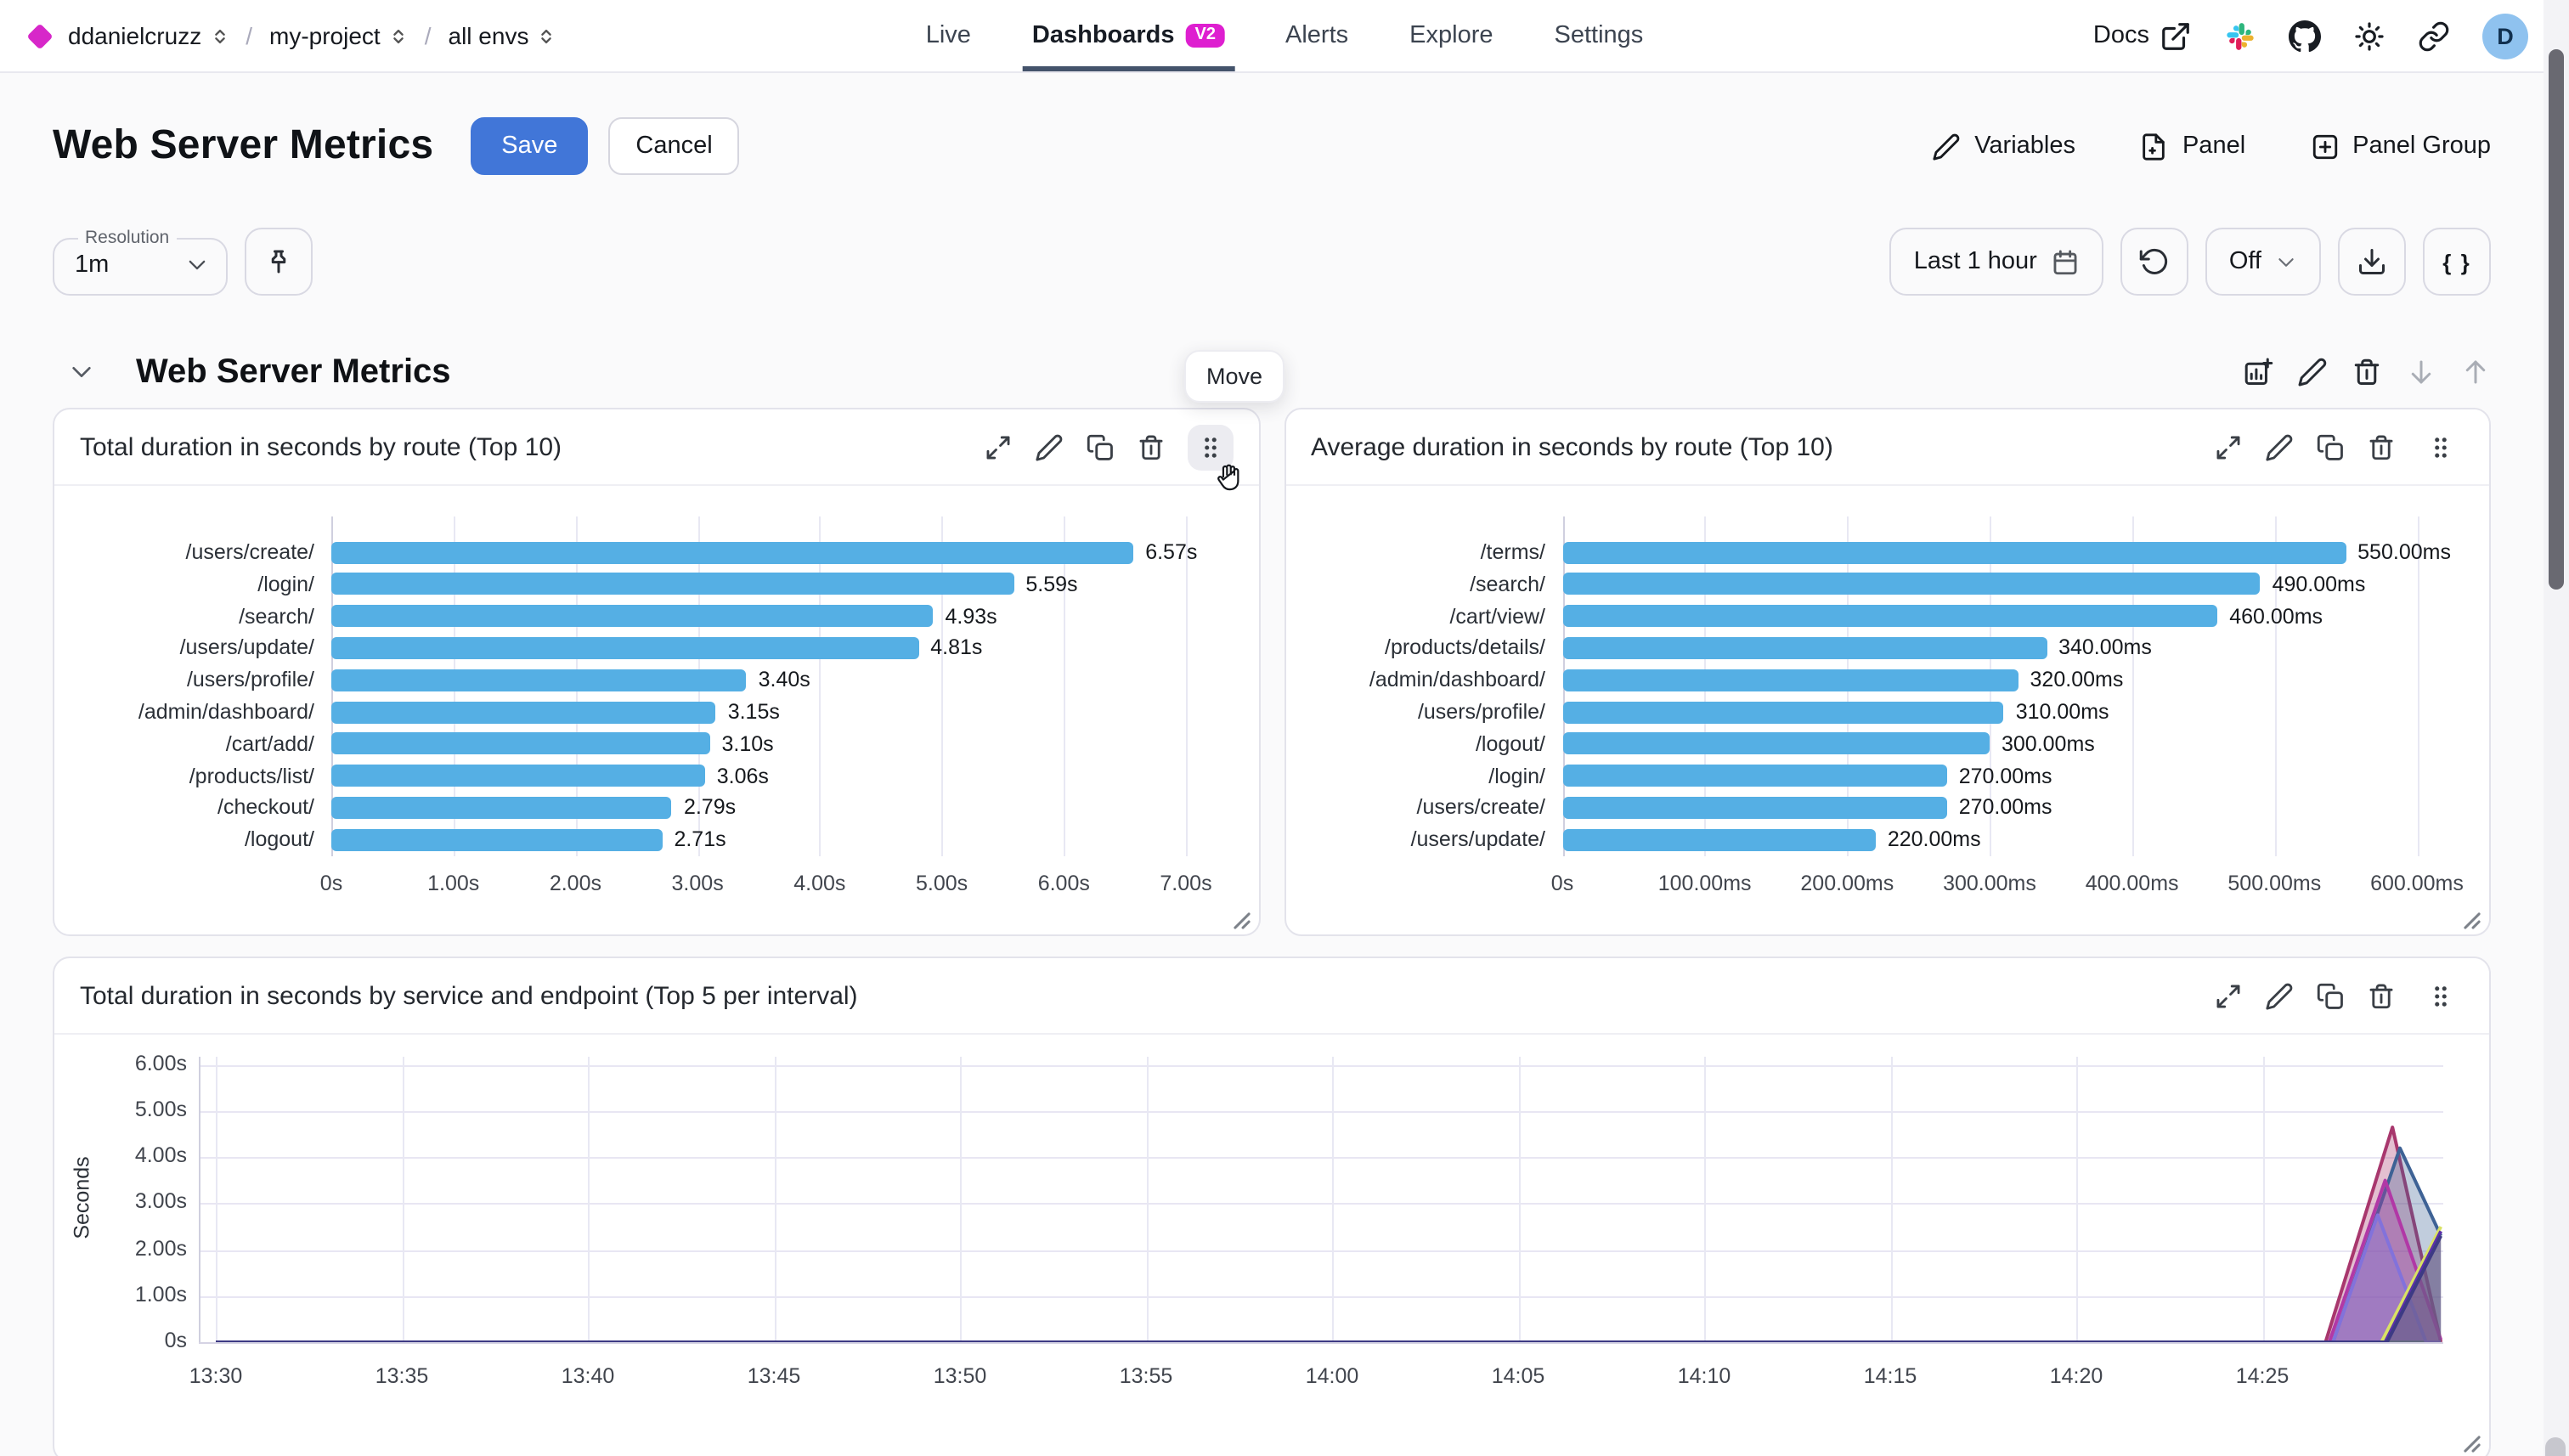 The width and height of the screenshot is (2569, 1456). I want to click on tab-label: Dashboards, so click(1103, 35).